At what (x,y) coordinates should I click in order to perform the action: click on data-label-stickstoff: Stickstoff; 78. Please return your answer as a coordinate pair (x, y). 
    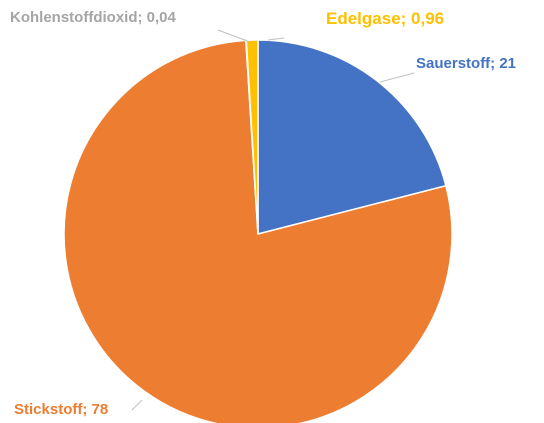
    Looking at the image, I should click on (61, 409).